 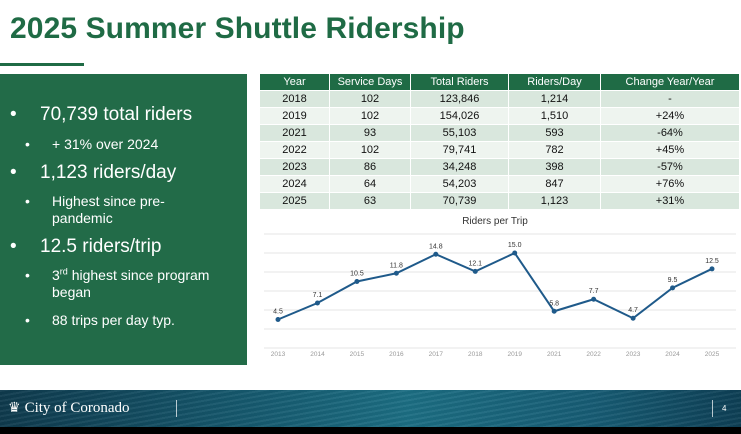 I want to click on bullet-highest: • Highest since pre-pandemic, so click(x=95, y=209).